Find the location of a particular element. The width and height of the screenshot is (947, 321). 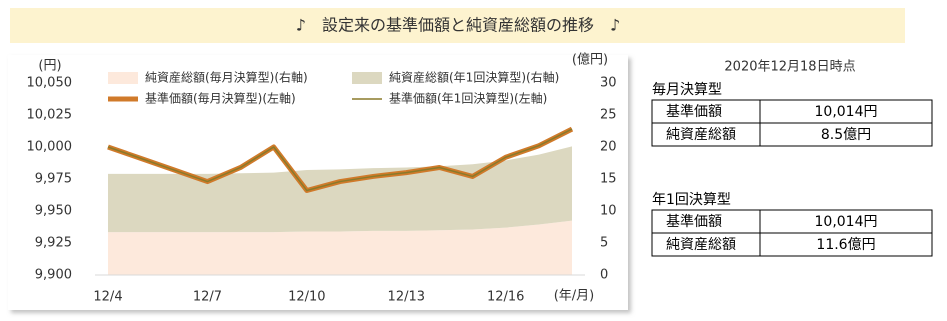

y-tick-label: 10,000 is located at coordinates (50, 147).